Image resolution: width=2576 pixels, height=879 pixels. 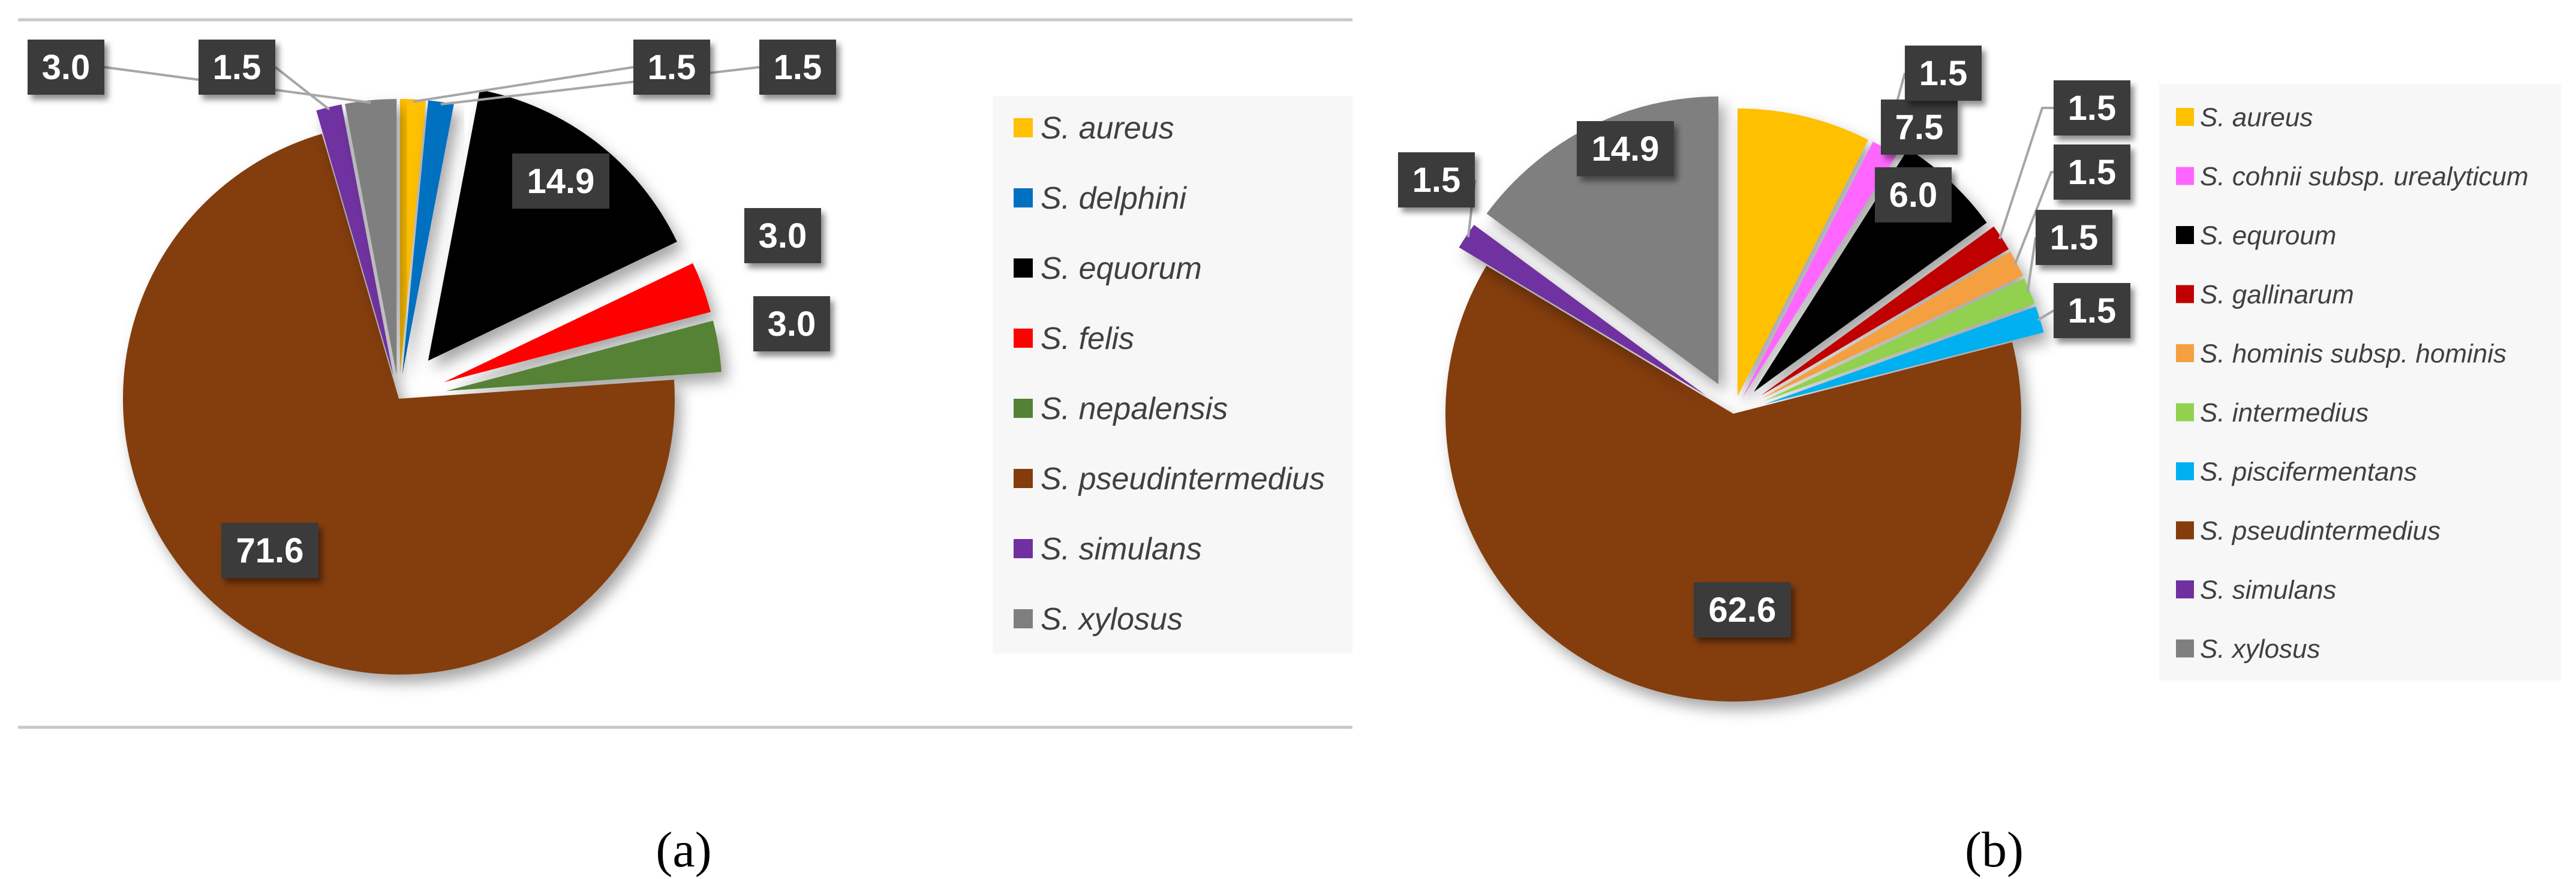 I want to click on chart-b-legend-swatch-s-simulans, so click(x=2185, y=589).